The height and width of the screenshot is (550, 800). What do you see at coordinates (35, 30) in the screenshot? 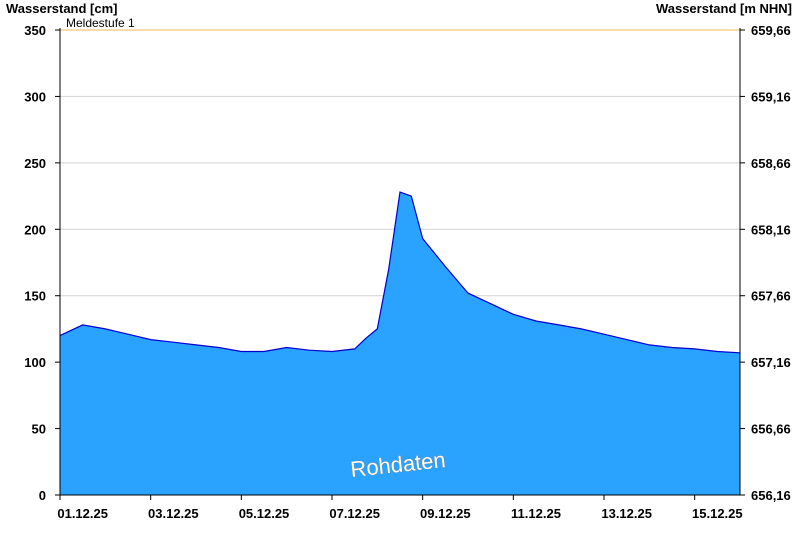
I see `y-left-tick-label-350: 350` at bounding box center [35, 30].